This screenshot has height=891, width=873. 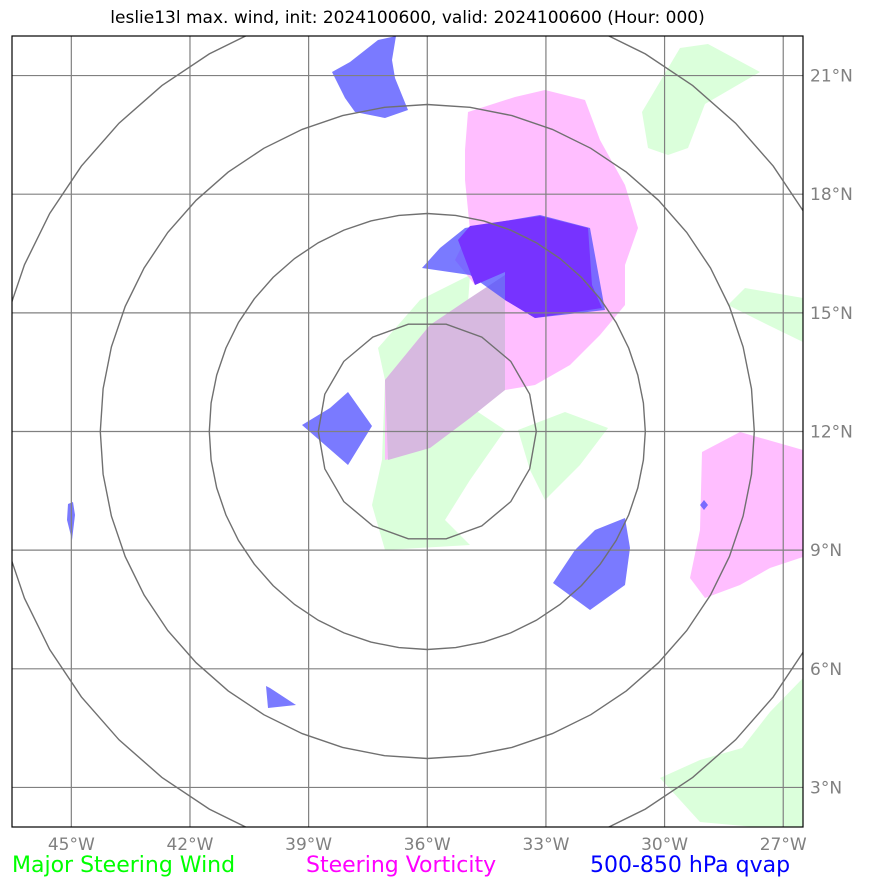 I want to click on latitude-tick-label: 9°N, so click(x=826, y=551).